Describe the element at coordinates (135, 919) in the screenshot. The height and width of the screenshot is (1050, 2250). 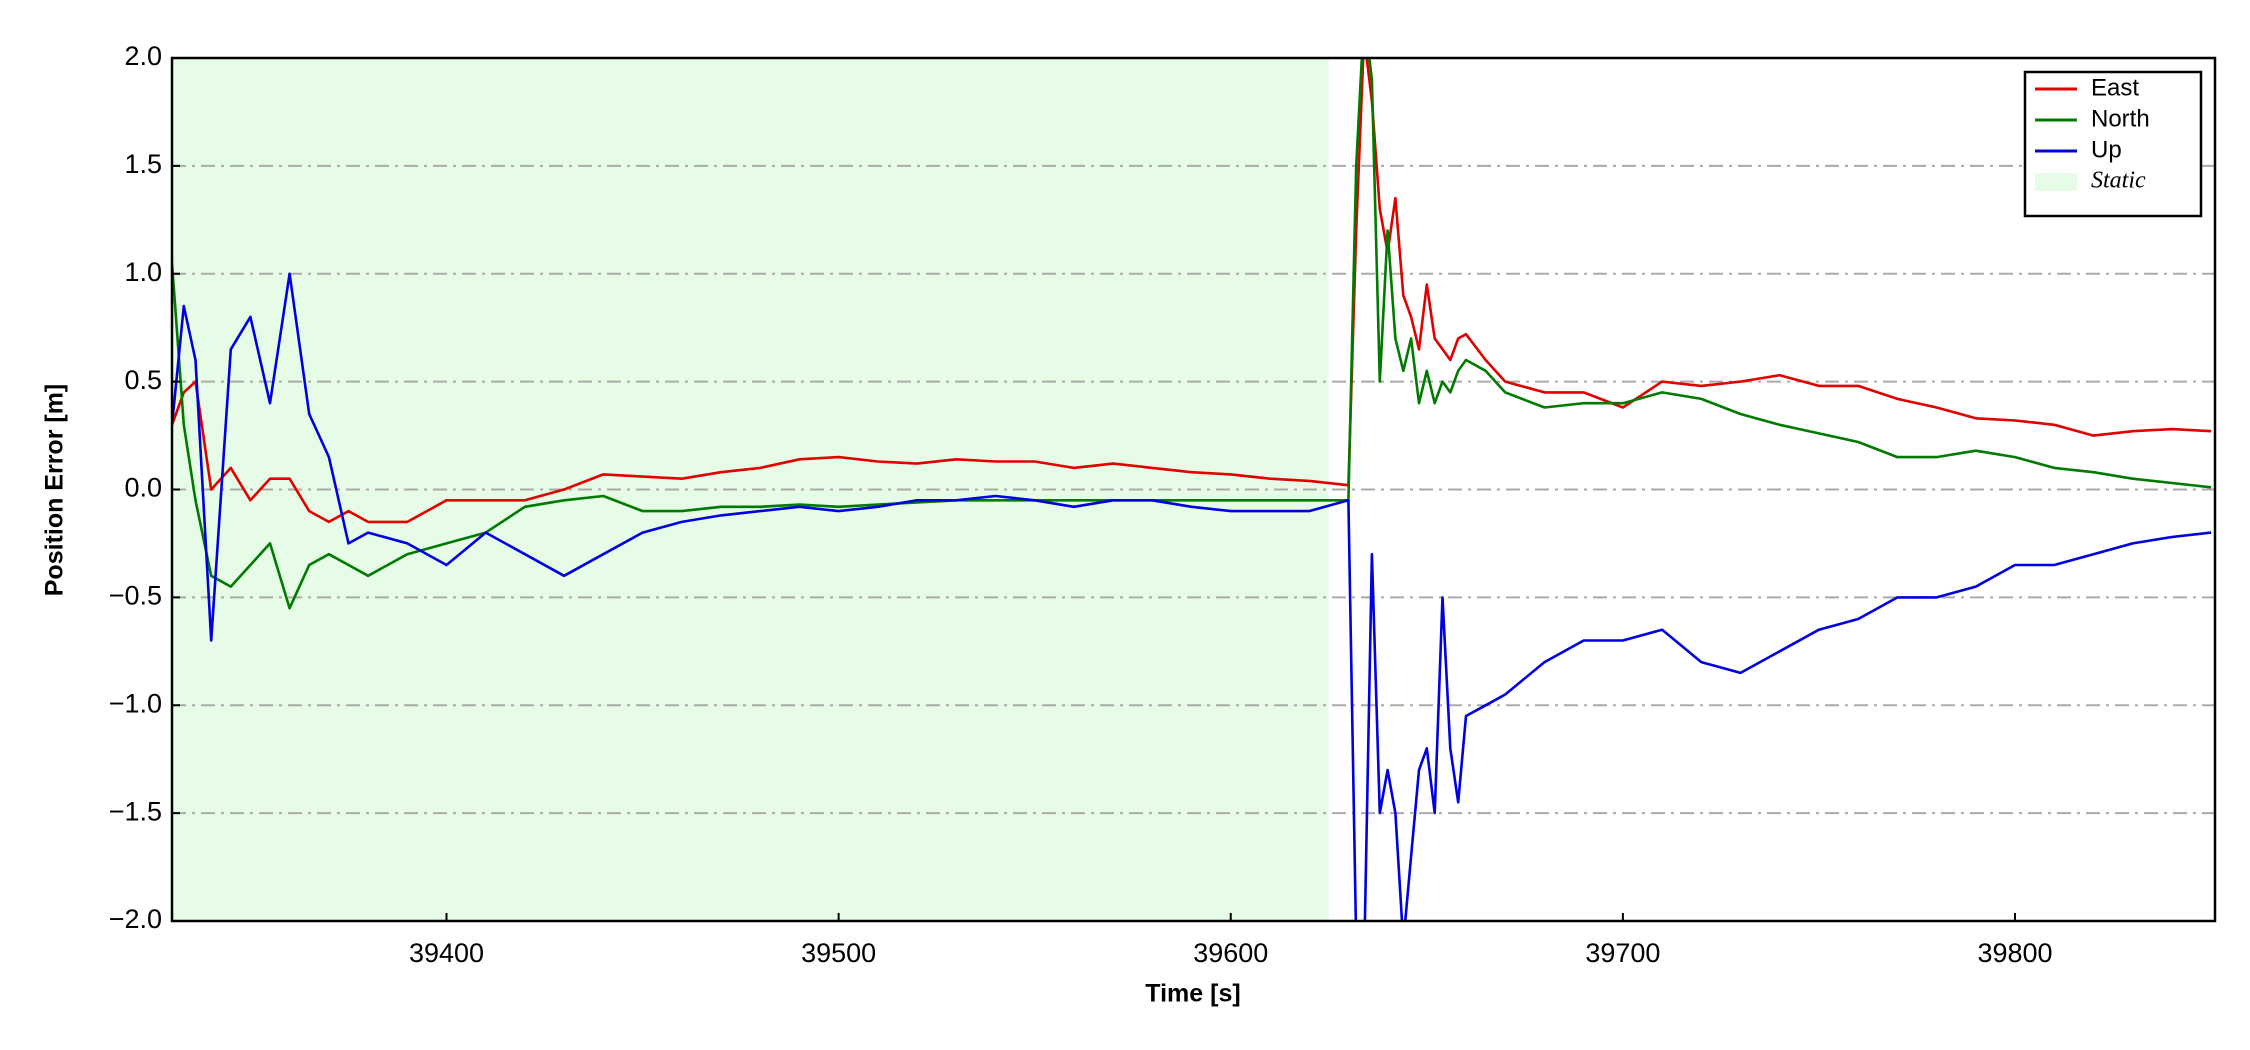
I see `y-tick-label: −2.0` at that location.